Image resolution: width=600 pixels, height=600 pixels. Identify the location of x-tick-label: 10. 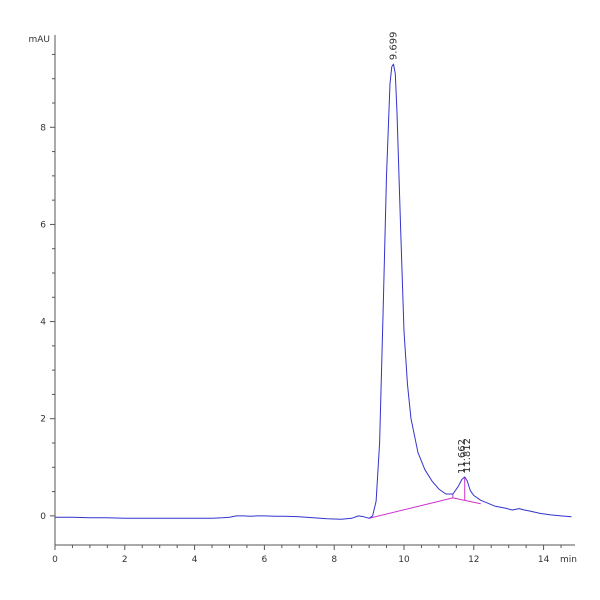
(404, 560).